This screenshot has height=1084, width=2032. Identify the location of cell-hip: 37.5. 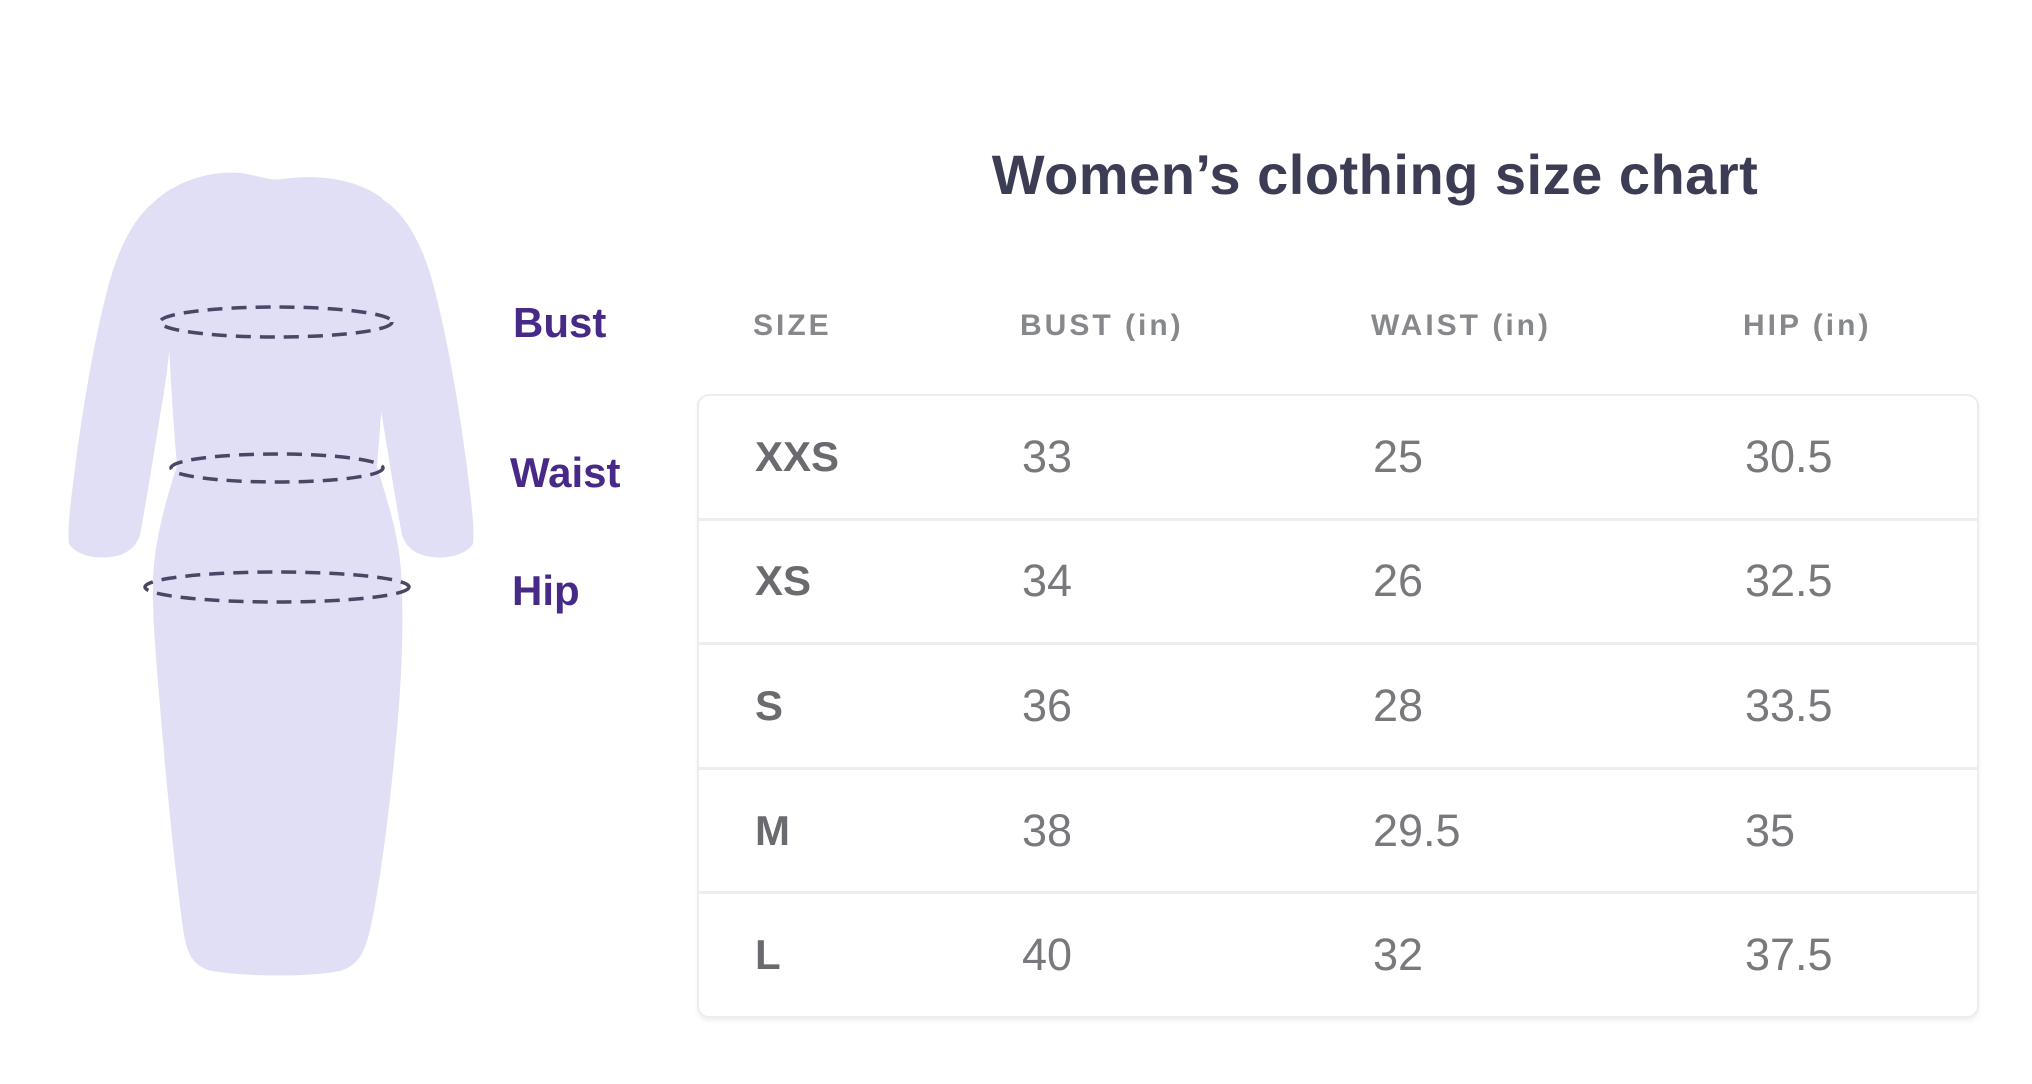
(1789, 955).